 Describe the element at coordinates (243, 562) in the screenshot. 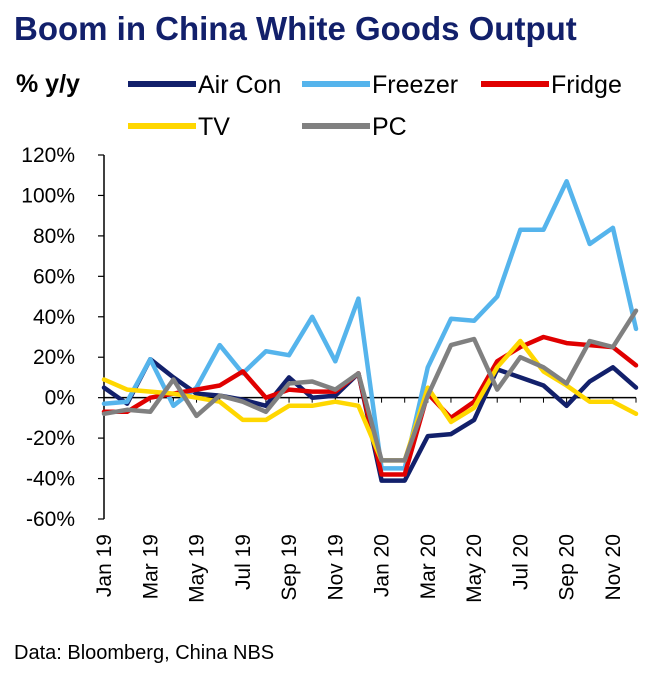

I see `x-tick-label: Jul 19` at that location.